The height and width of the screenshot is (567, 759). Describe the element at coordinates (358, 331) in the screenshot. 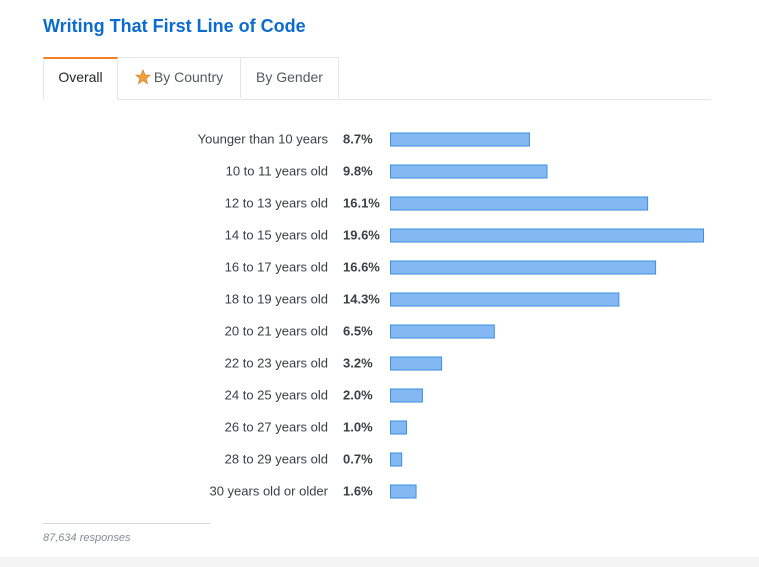

I see `value-label: 6.5%` at that location.